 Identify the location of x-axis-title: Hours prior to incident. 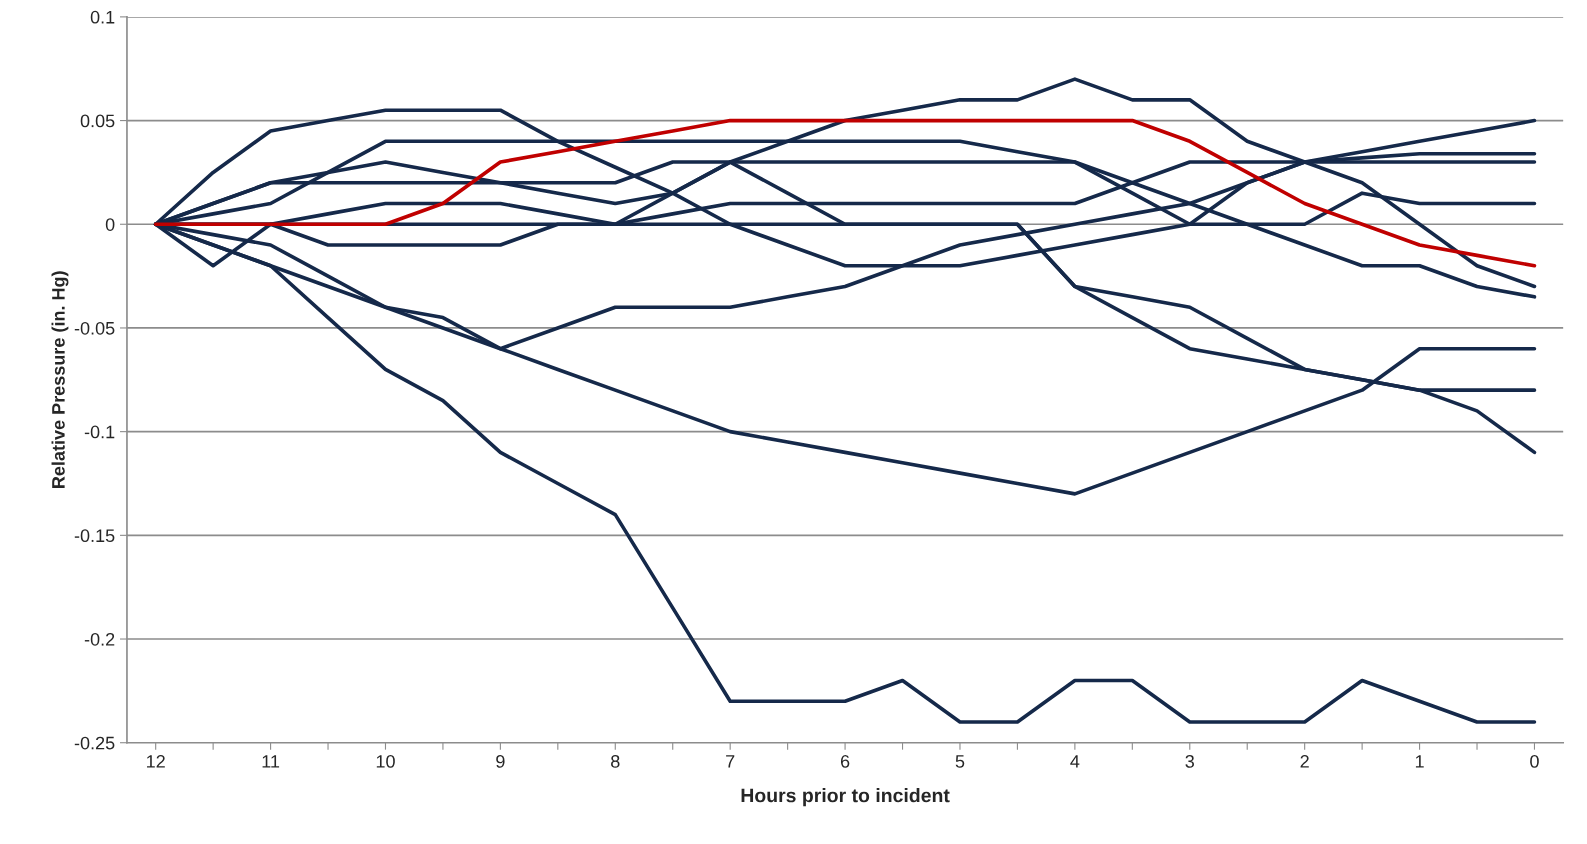
(845, 797).